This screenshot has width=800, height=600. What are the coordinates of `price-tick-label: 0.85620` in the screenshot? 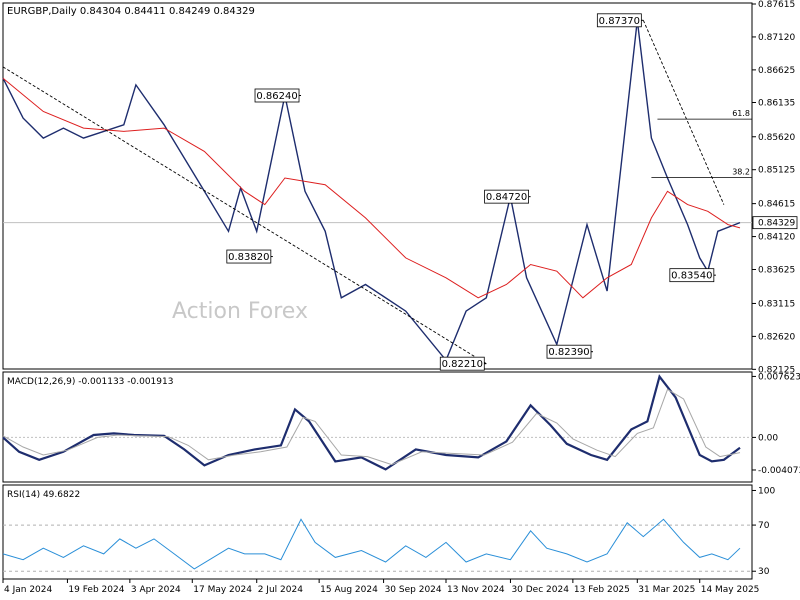 It's located at (776, 138).